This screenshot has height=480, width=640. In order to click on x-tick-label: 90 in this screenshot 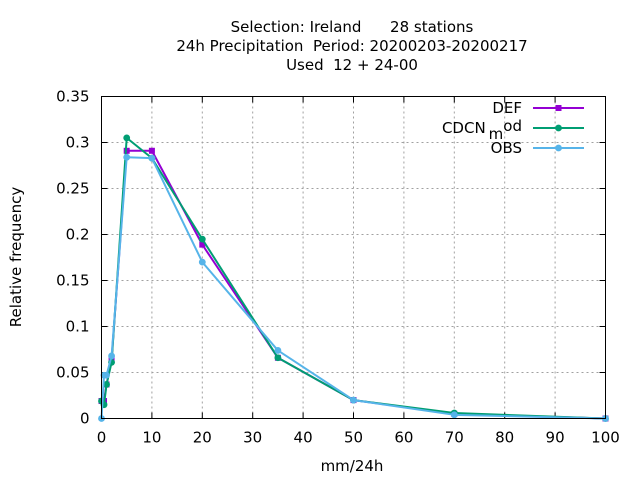, I will do `click(555, 438)`.